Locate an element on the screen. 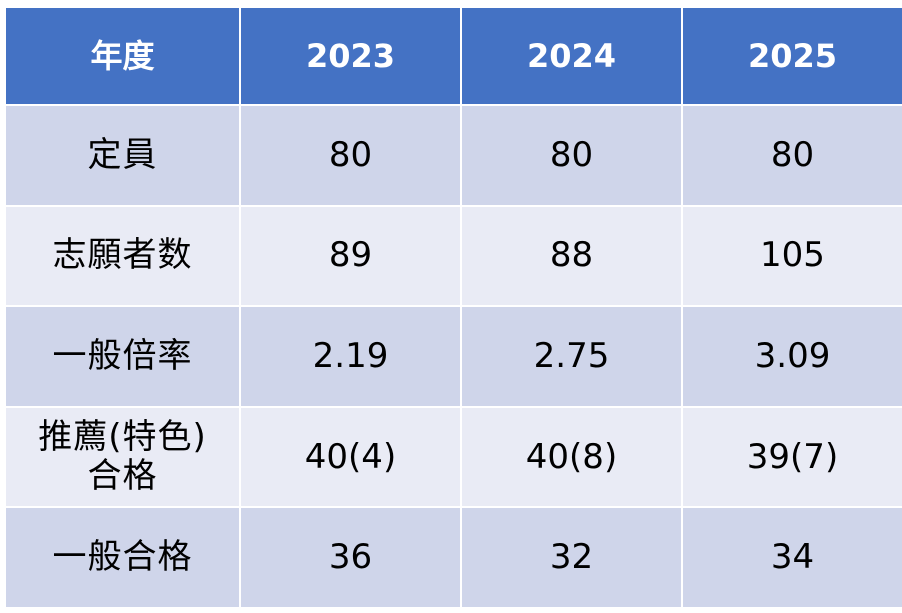  table-cell: 39(7) is located at coordinates (792, 457).